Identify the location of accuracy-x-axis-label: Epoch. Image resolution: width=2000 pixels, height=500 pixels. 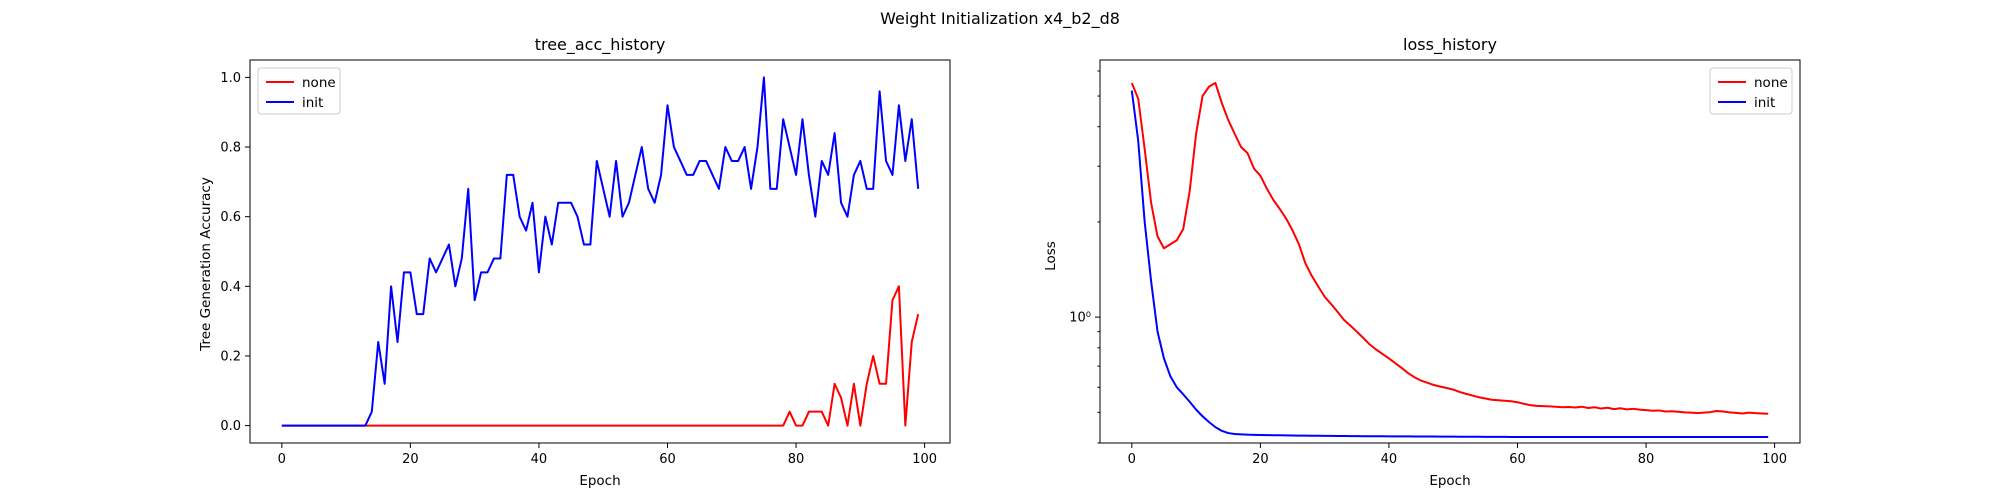
(599, 481).